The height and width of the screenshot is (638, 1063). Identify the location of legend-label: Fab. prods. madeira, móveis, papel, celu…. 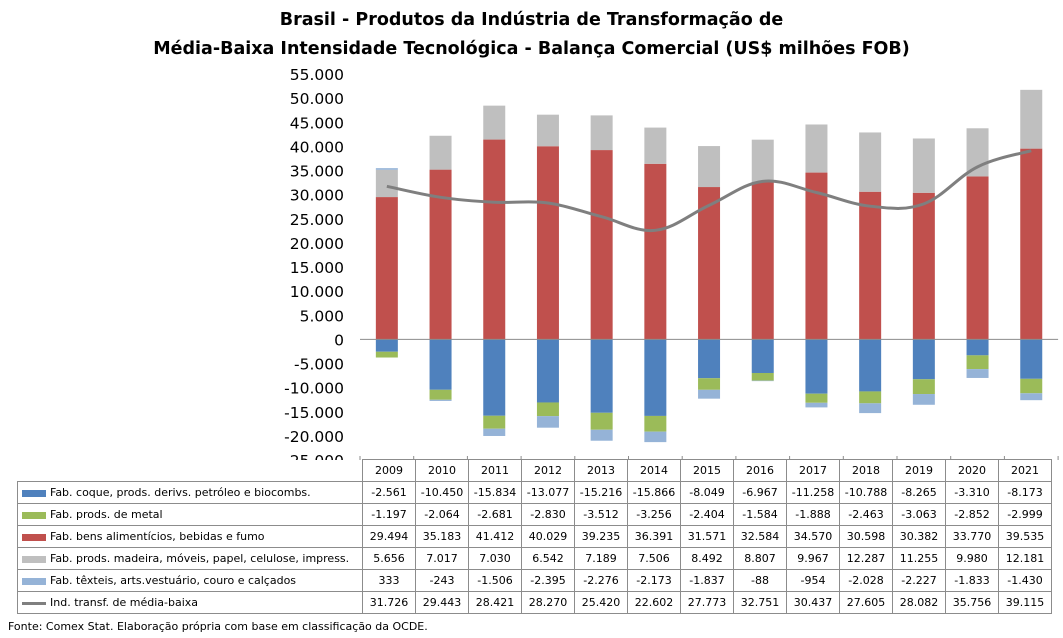
(200, 558).